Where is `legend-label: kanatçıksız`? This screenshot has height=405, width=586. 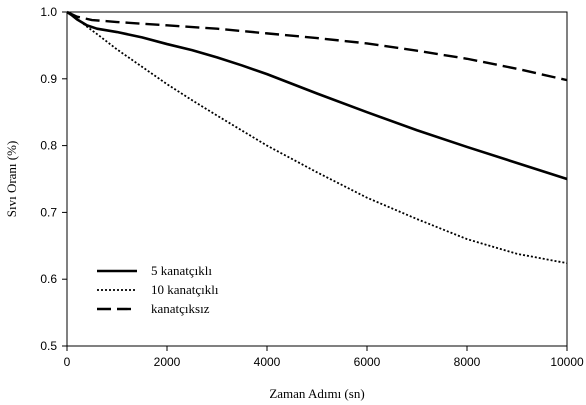
legend-label: kanatçıksız is located at coordinates (180, 308).